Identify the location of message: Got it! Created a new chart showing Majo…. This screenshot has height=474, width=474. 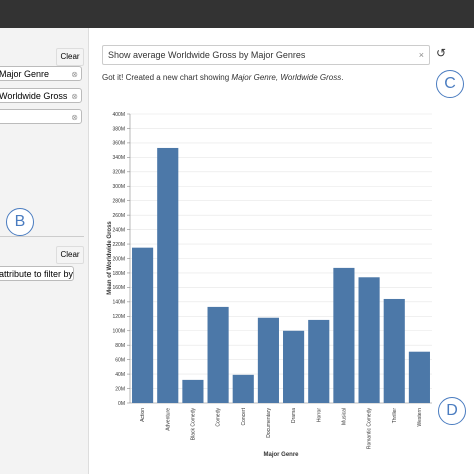
(222, 77).